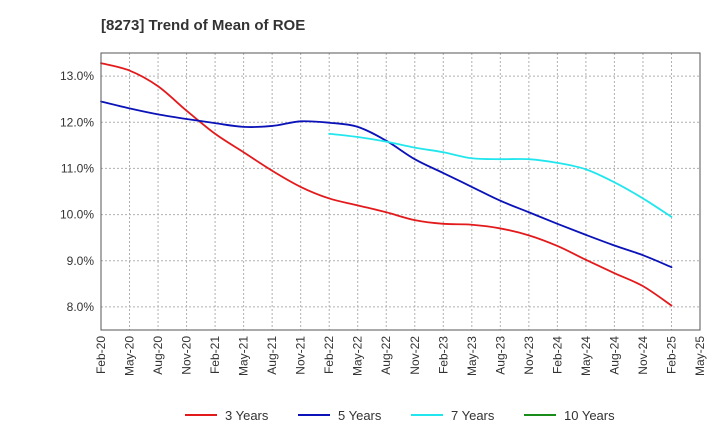 This screenshot has width=720, height=440. Describe the element at coordinates (529, 355) in the screenshot. I see `x-tick-label: Nov-23` at that location.